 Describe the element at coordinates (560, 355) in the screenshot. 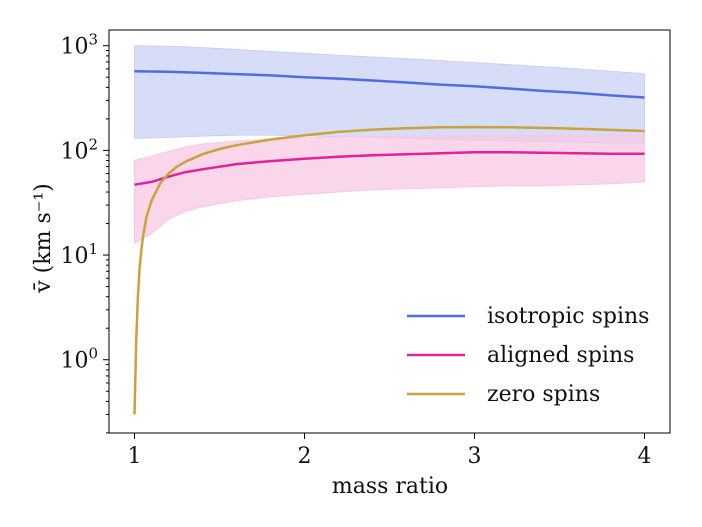

I see `legend-label-aligned: aligned spins` at that location.